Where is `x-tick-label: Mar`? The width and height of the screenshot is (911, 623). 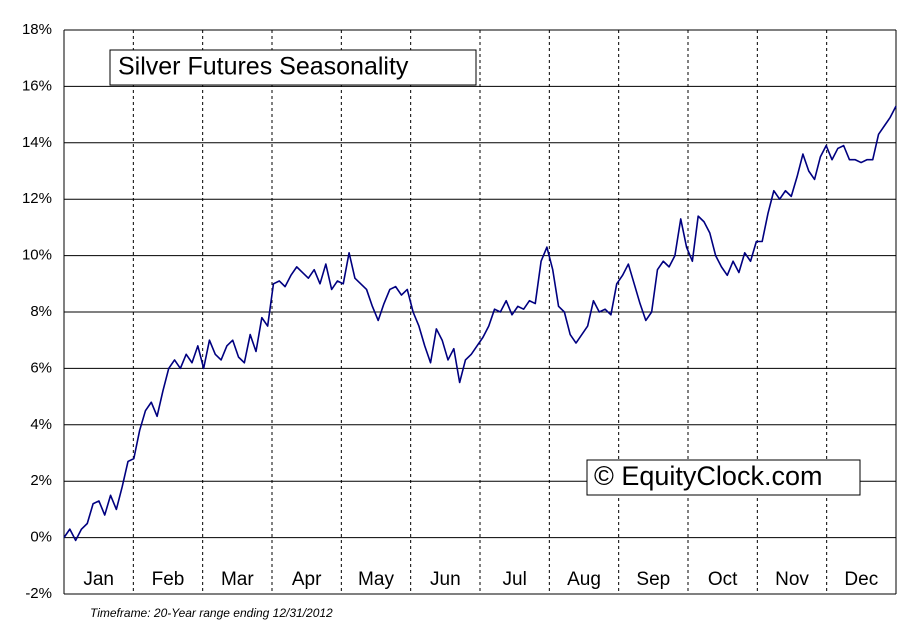 x-tick-label: Mar is located at coordinates (237, 579).